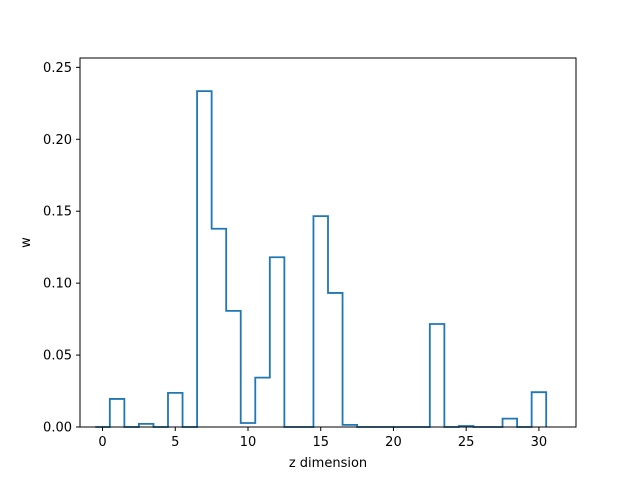 The width and height of the screenshot is (640, 480). What do you see at coordinates (328, 463) in the screenshot?
I see `x-axis-label: z dimension` at bounding box center [328, 463].